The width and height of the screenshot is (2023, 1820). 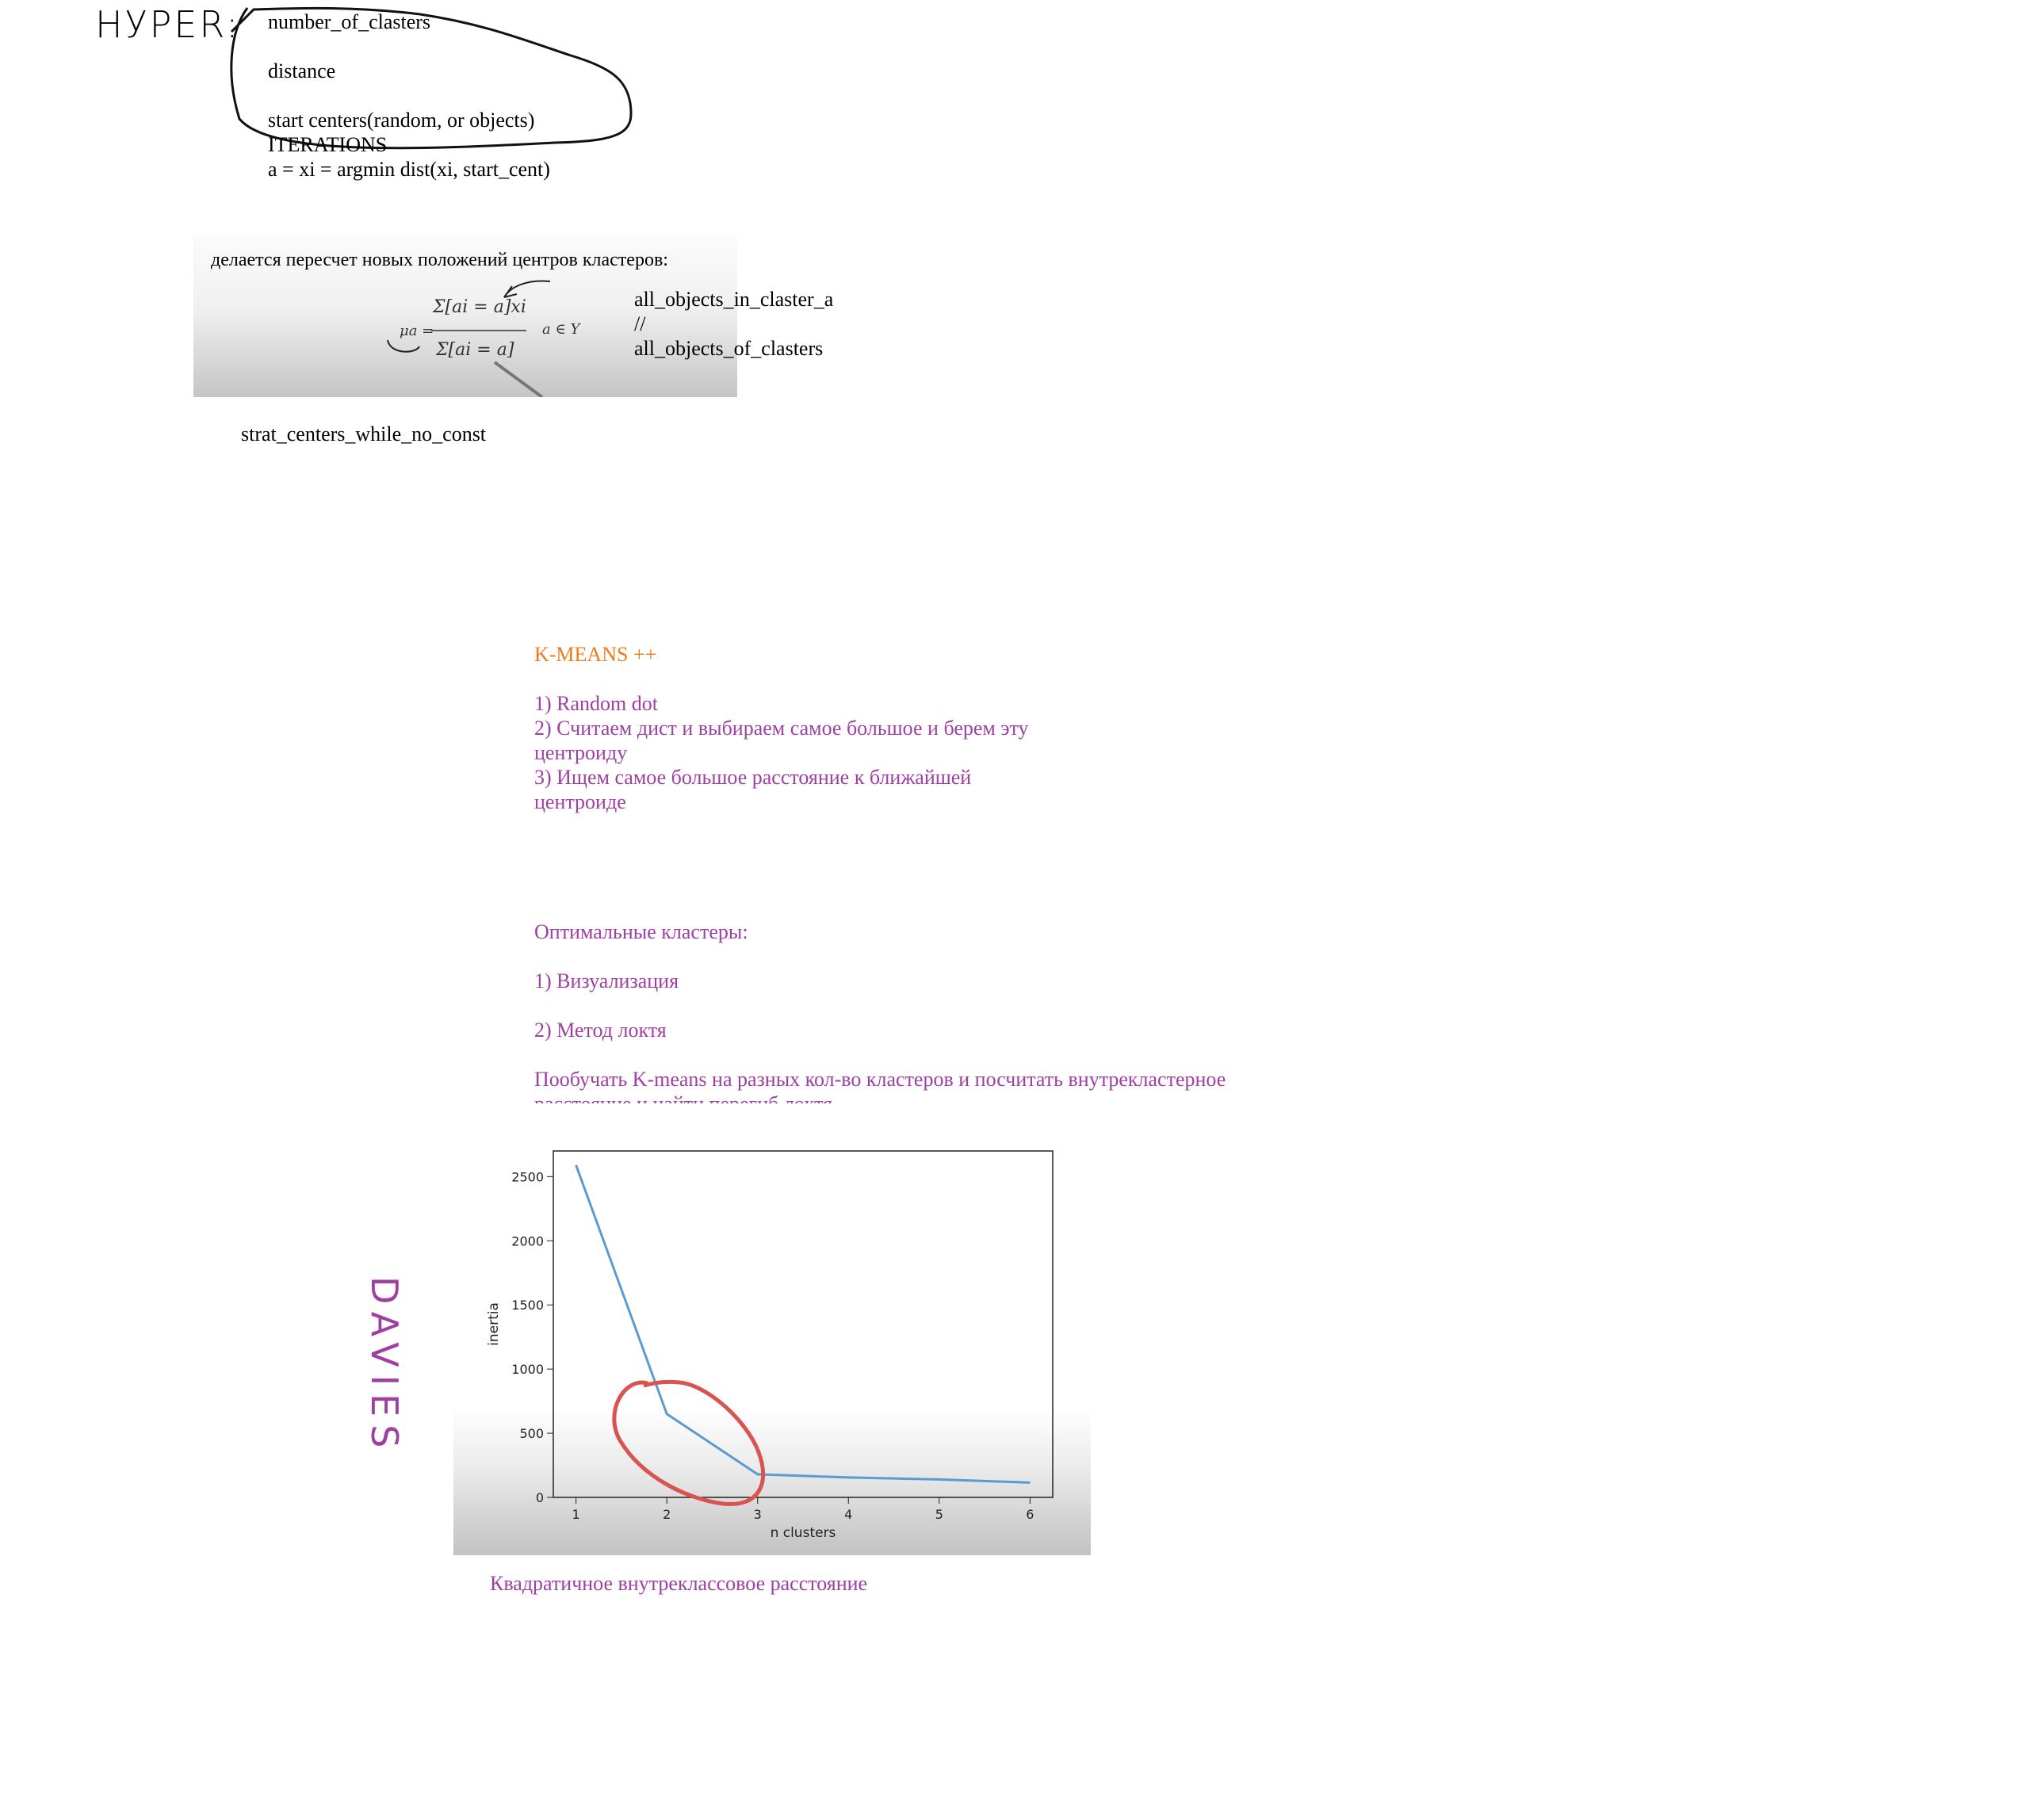 What do you see at coordinates (803, 1533) in the screenshot?
I see `x-axis-label: n clusters` at bounding box center [803, 1533].